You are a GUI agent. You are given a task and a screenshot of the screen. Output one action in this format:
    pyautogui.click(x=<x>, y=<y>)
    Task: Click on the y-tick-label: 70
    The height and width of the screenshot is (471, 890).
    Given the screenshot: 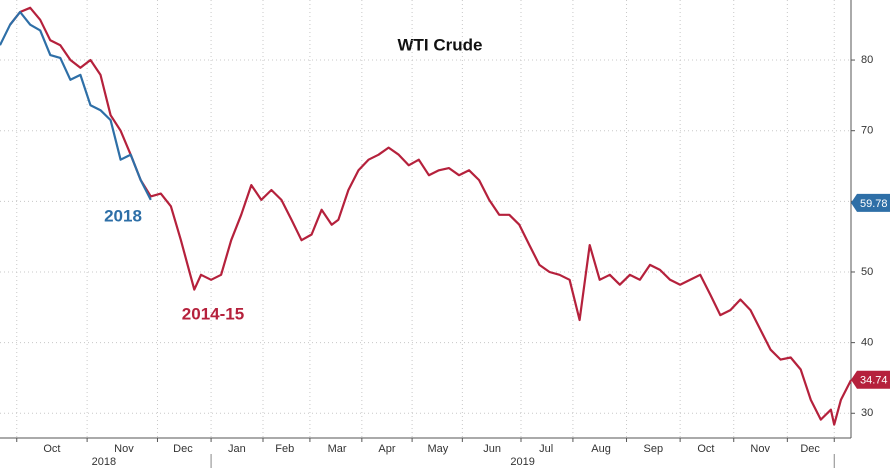 What is the action you would take?
    pyautogui.click(x=867, y=131)
    